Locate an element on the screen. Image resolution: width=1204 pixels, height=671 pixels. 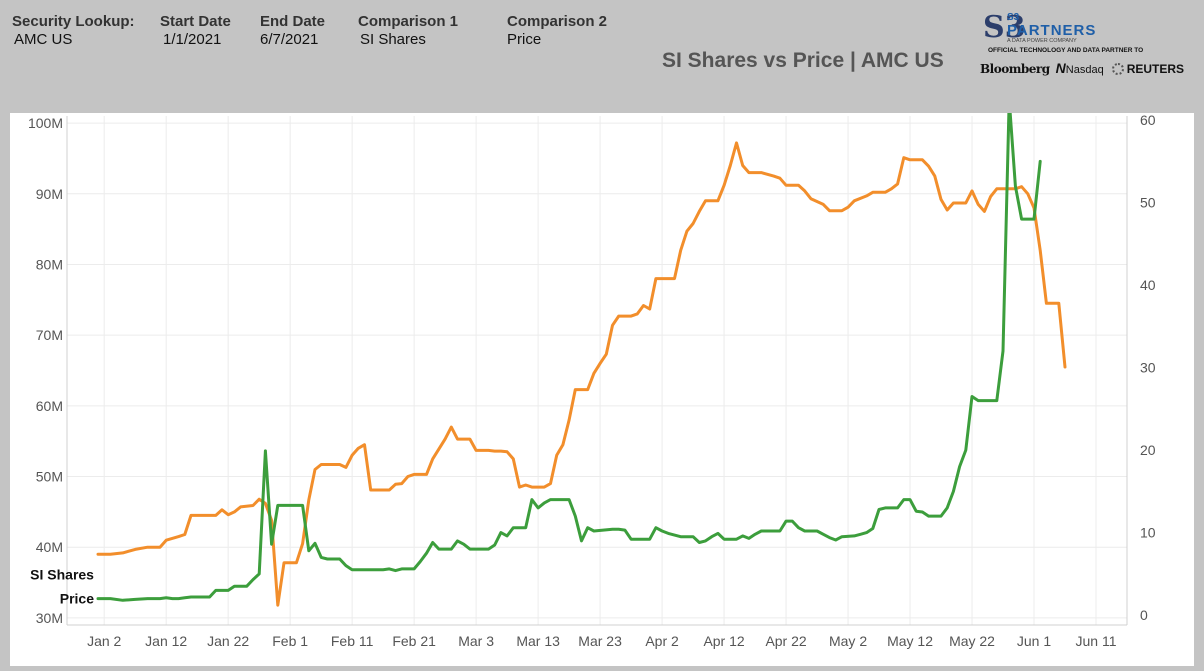
comparison-1-field: Comparison 1 SI Shares is located at coordinates (408, 31).